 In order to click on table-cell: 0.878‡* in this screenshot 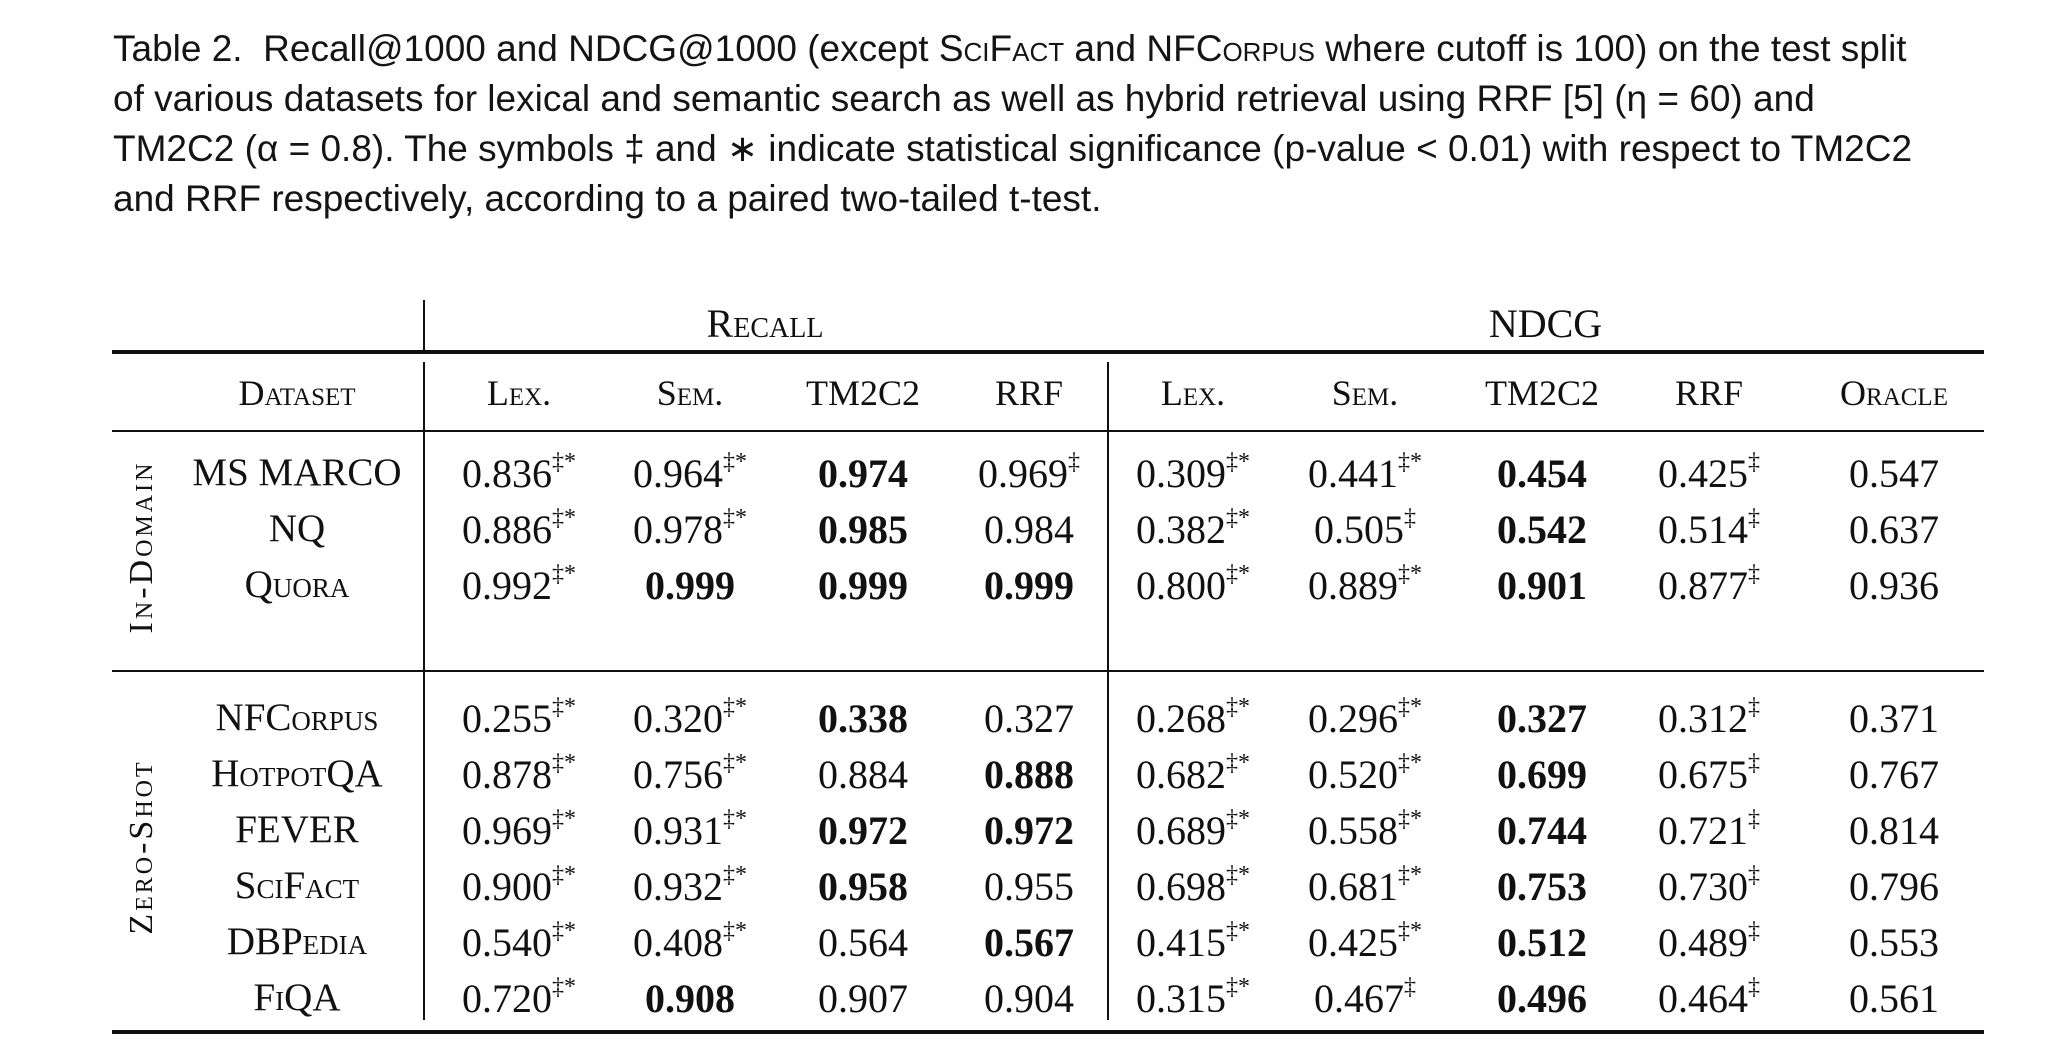, I will do `click(519, 773)`.